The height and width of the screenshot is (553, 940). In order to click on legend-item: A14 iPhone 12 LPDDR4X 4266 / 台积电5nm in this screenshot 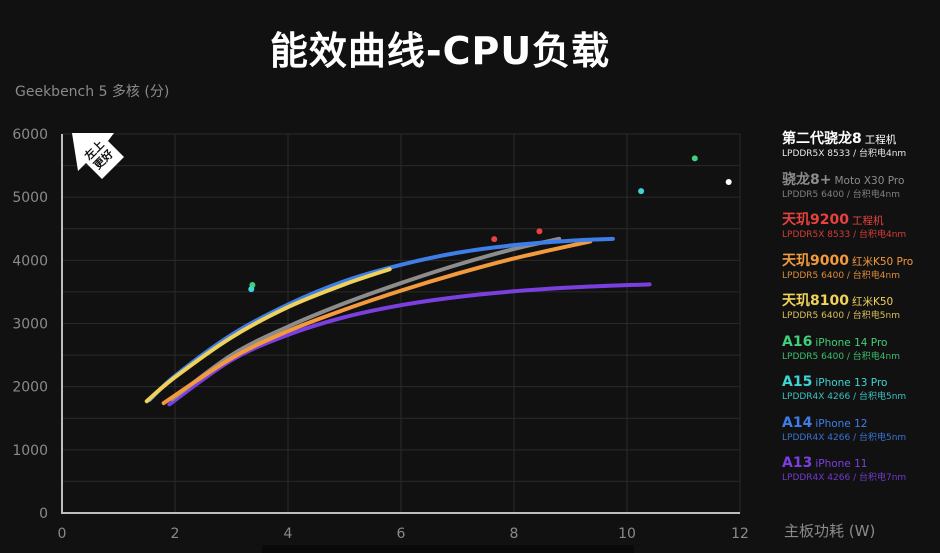, I will do `click(861, 435)`.